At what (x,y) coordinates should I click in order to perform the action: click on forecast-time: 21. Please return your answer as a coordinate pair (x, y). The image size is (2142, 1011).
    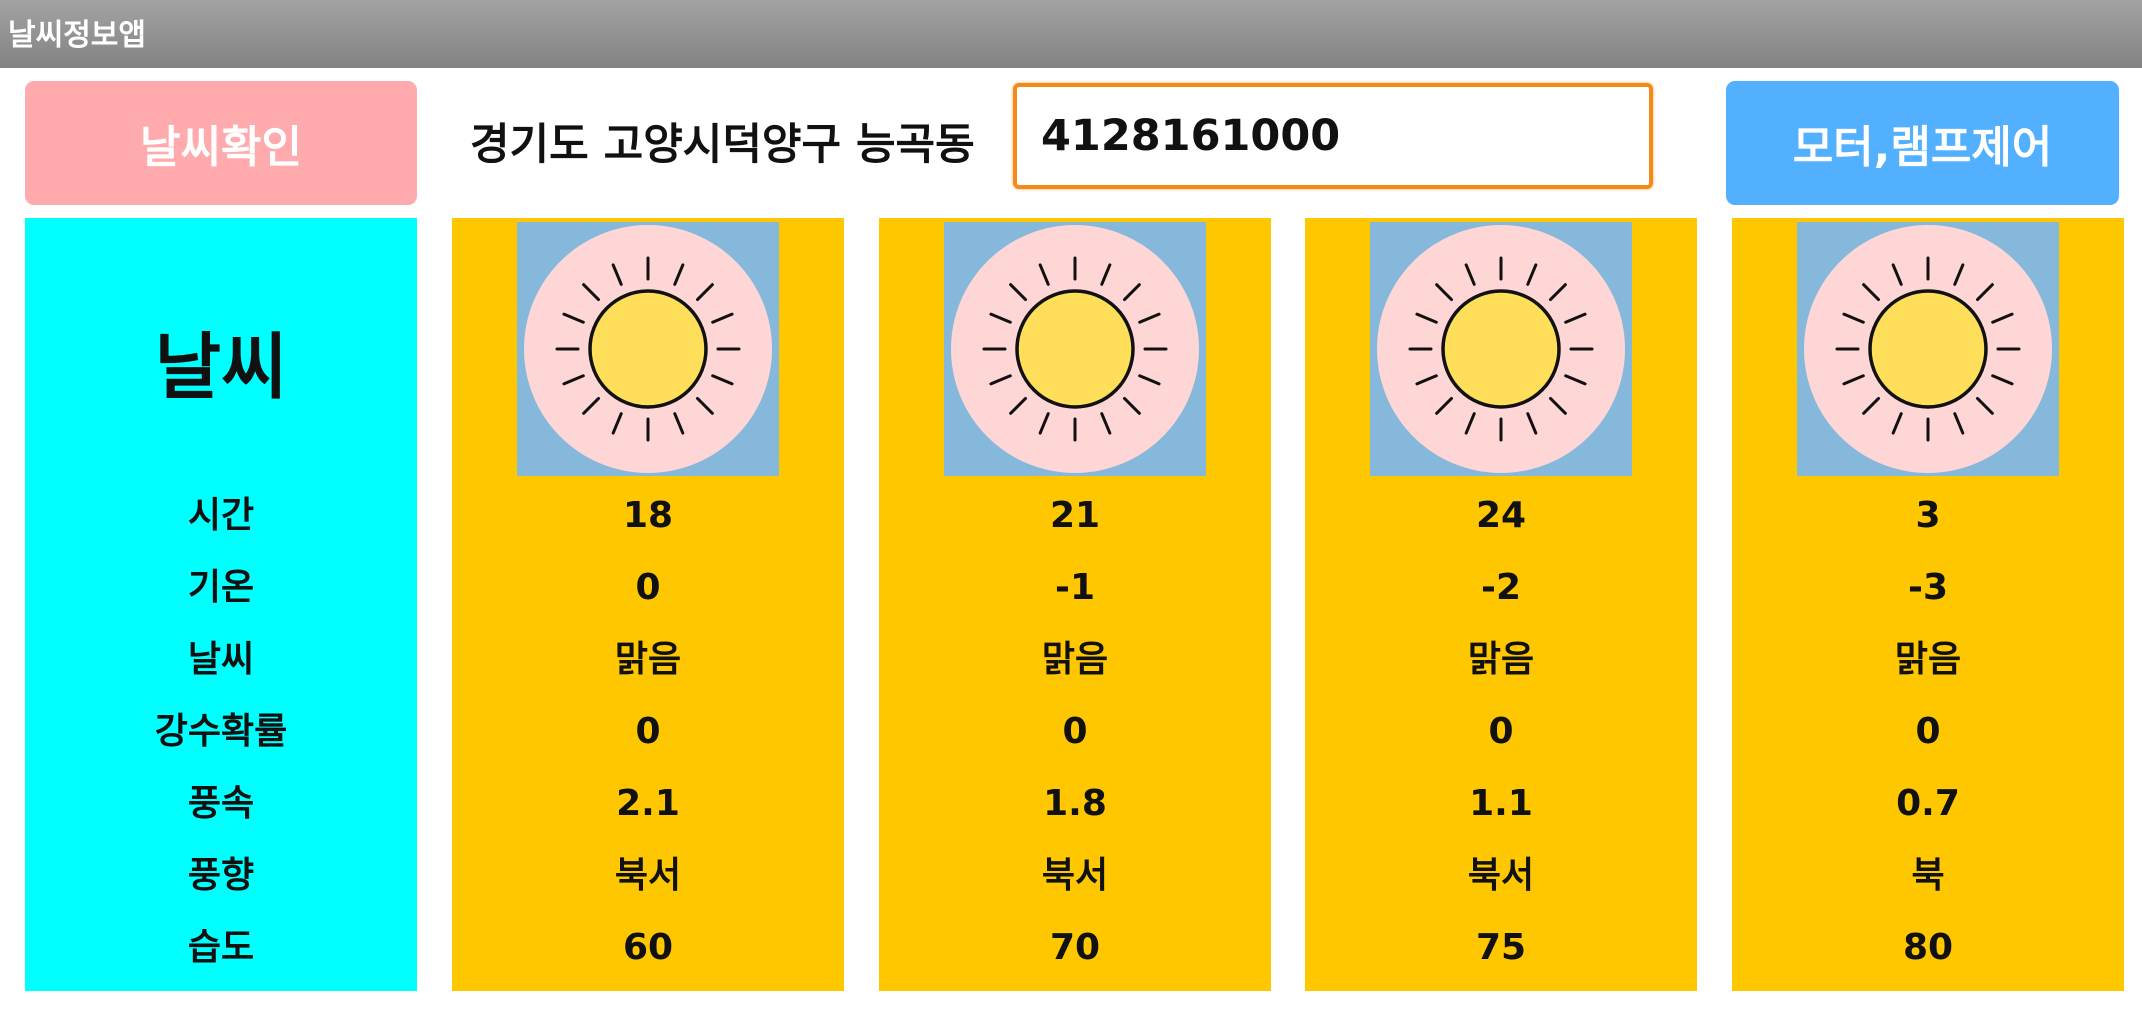
    Looking at the image, I should click on (1075, 515).